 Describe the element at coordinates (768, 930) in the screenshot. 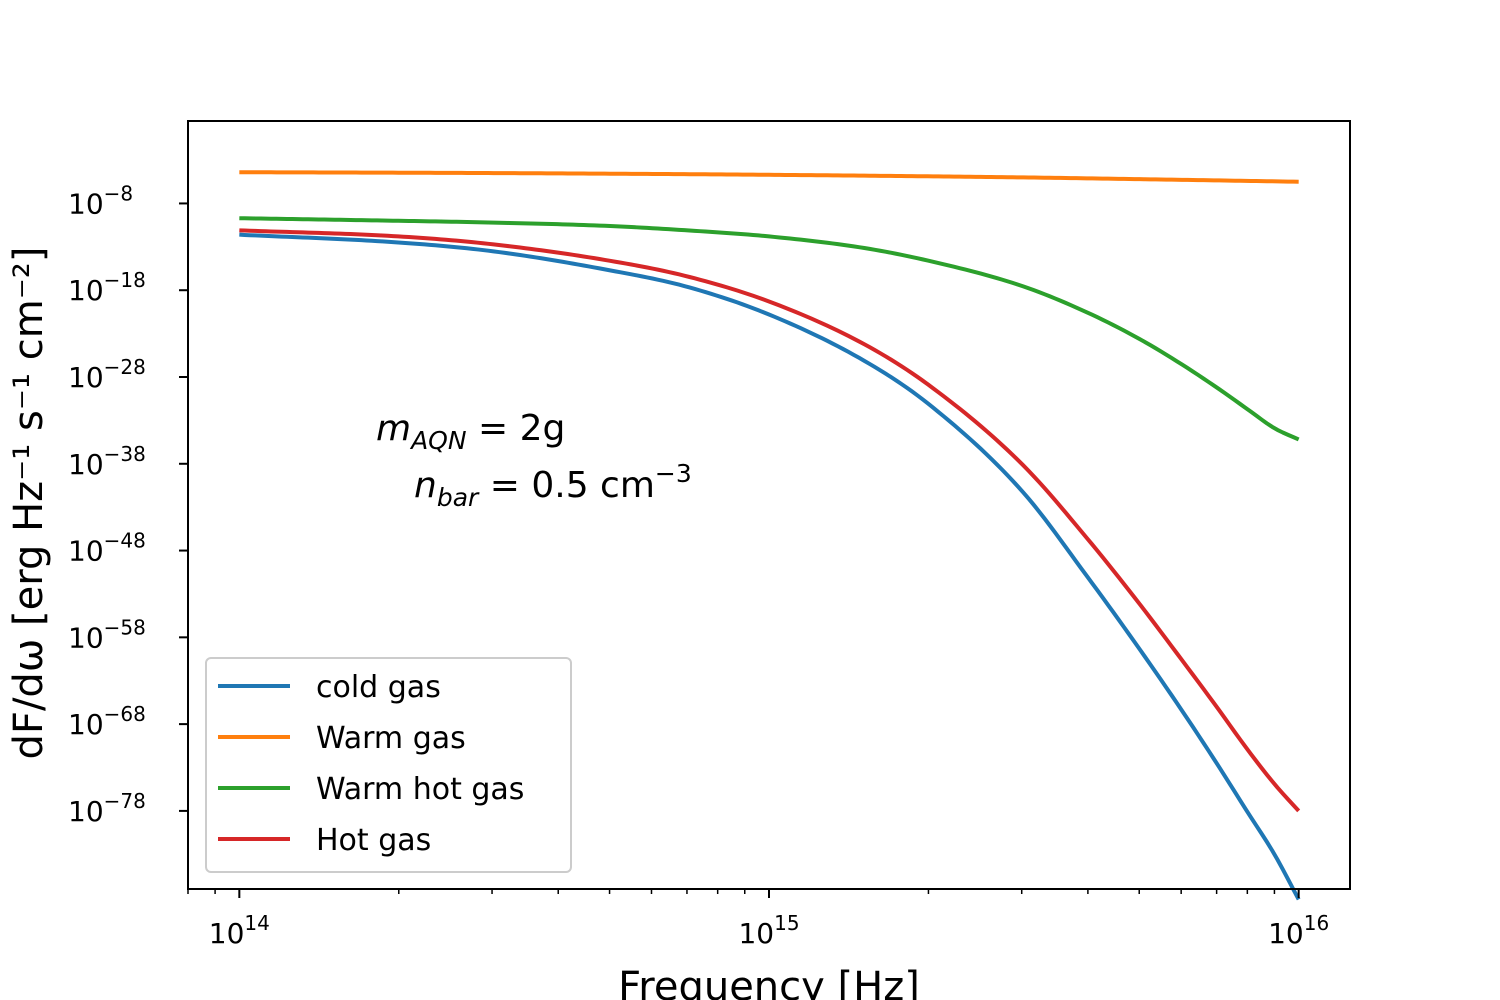

I see `x-tick-label: 1015` at that location.